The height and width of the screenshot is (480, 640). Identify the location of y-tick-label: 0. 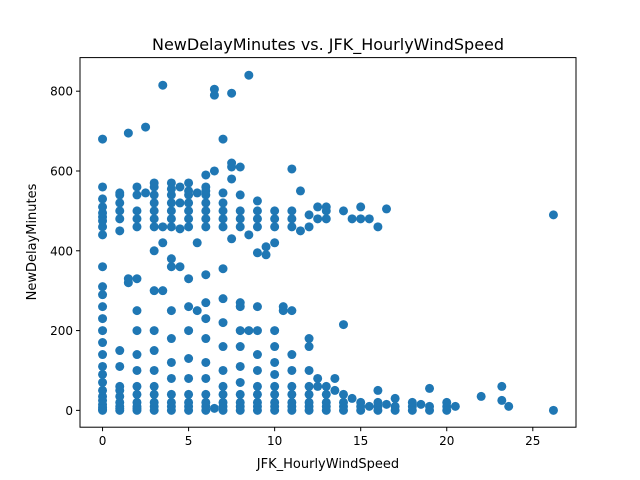
(69, 411).